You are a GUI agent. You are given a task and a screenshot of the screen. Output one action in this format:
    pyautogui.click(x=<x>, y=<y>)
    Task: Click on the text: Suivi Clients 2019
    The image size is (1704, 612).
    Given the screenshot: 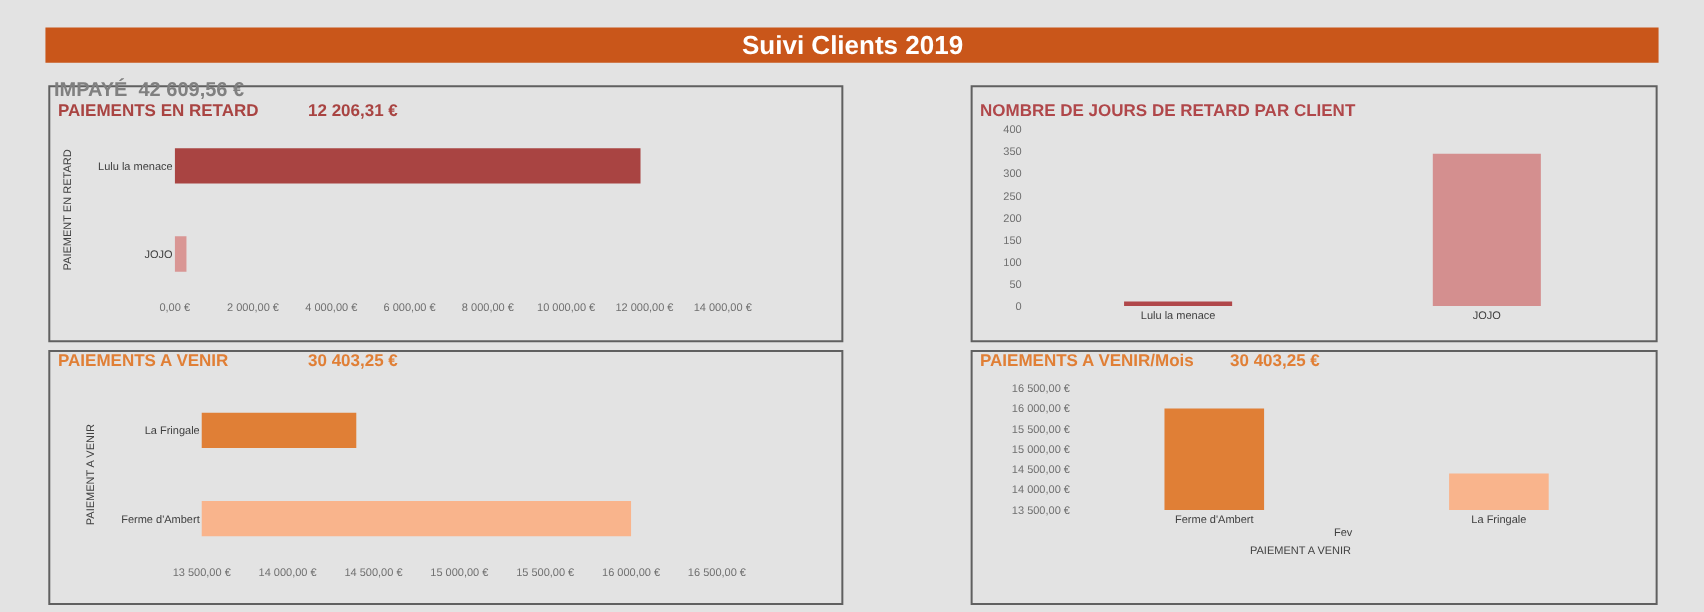 What is the action you would take?
    pyautogui.click(x=853, y=45)
    